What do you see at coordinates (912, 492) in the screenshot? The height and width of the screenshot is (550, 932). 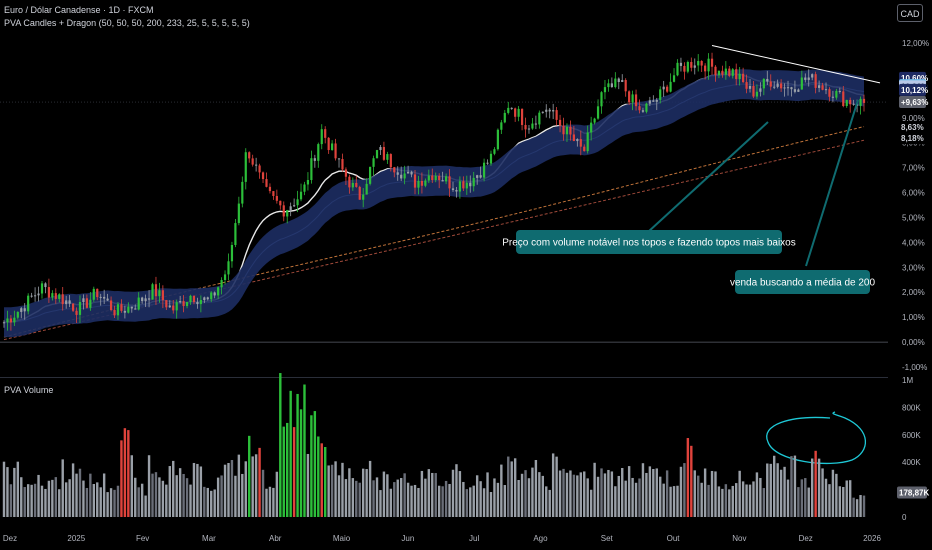 I see `volume-last-badge` at bounding box center [912, 492].